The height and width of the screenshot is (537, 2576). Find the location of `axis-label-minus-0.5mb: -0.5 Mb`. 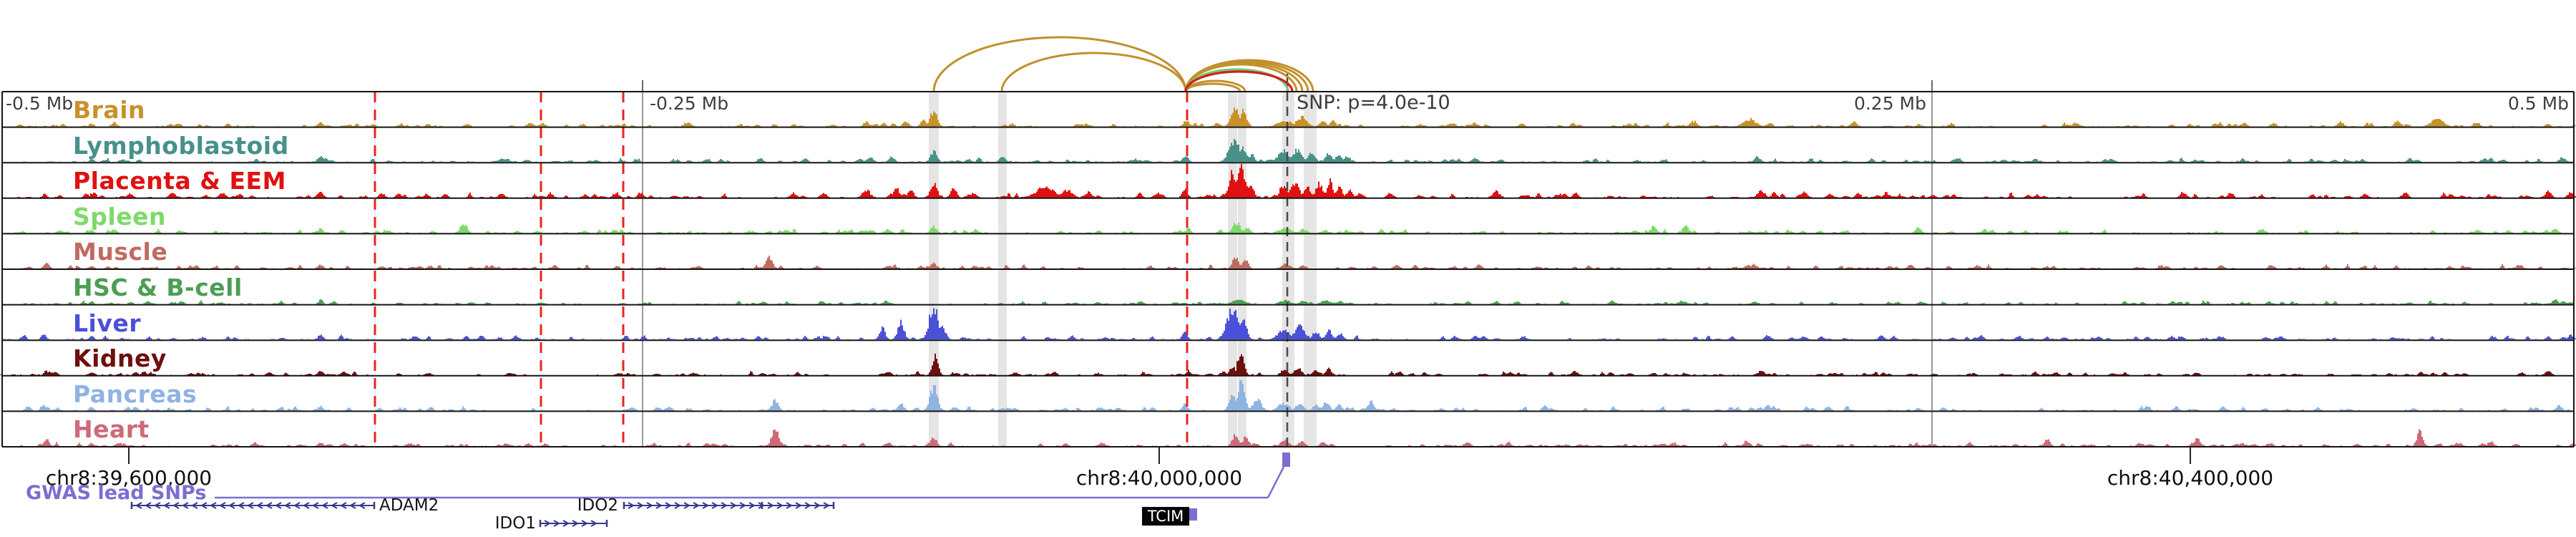

axis-label-minus-0.5mb: -0.5 Mb is located at coordinates (40, 103).